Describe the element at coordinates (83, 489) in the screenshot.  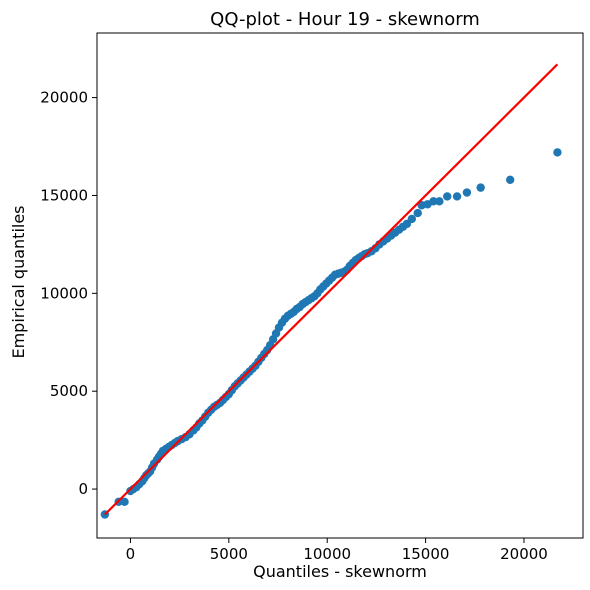
I see `y-tick-label: 0` at that location.